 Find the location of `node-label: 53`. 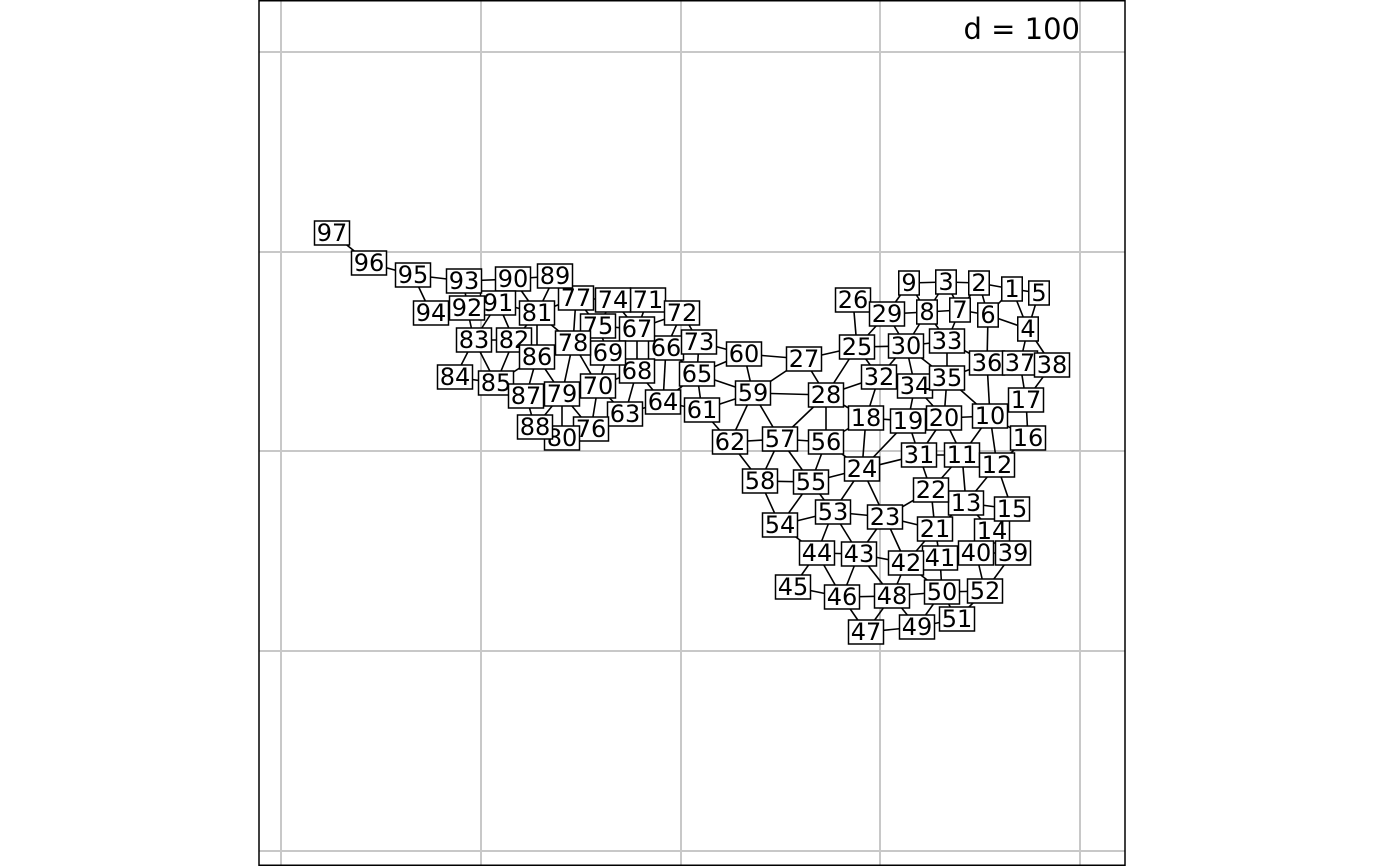

node-label: 53 is located at coordinates (833, 512).